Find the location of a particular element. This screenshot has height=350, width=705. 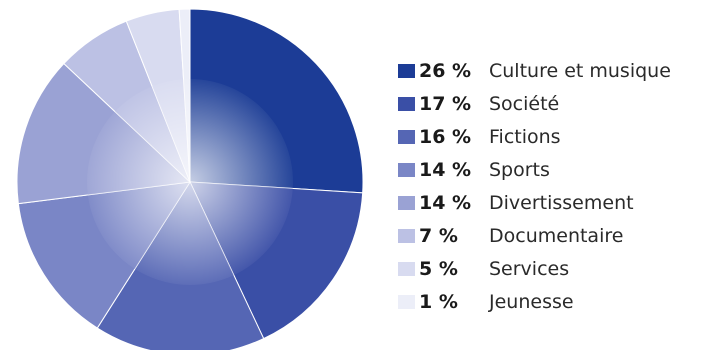

legend-label: Services is located at coordinates (529, 268).